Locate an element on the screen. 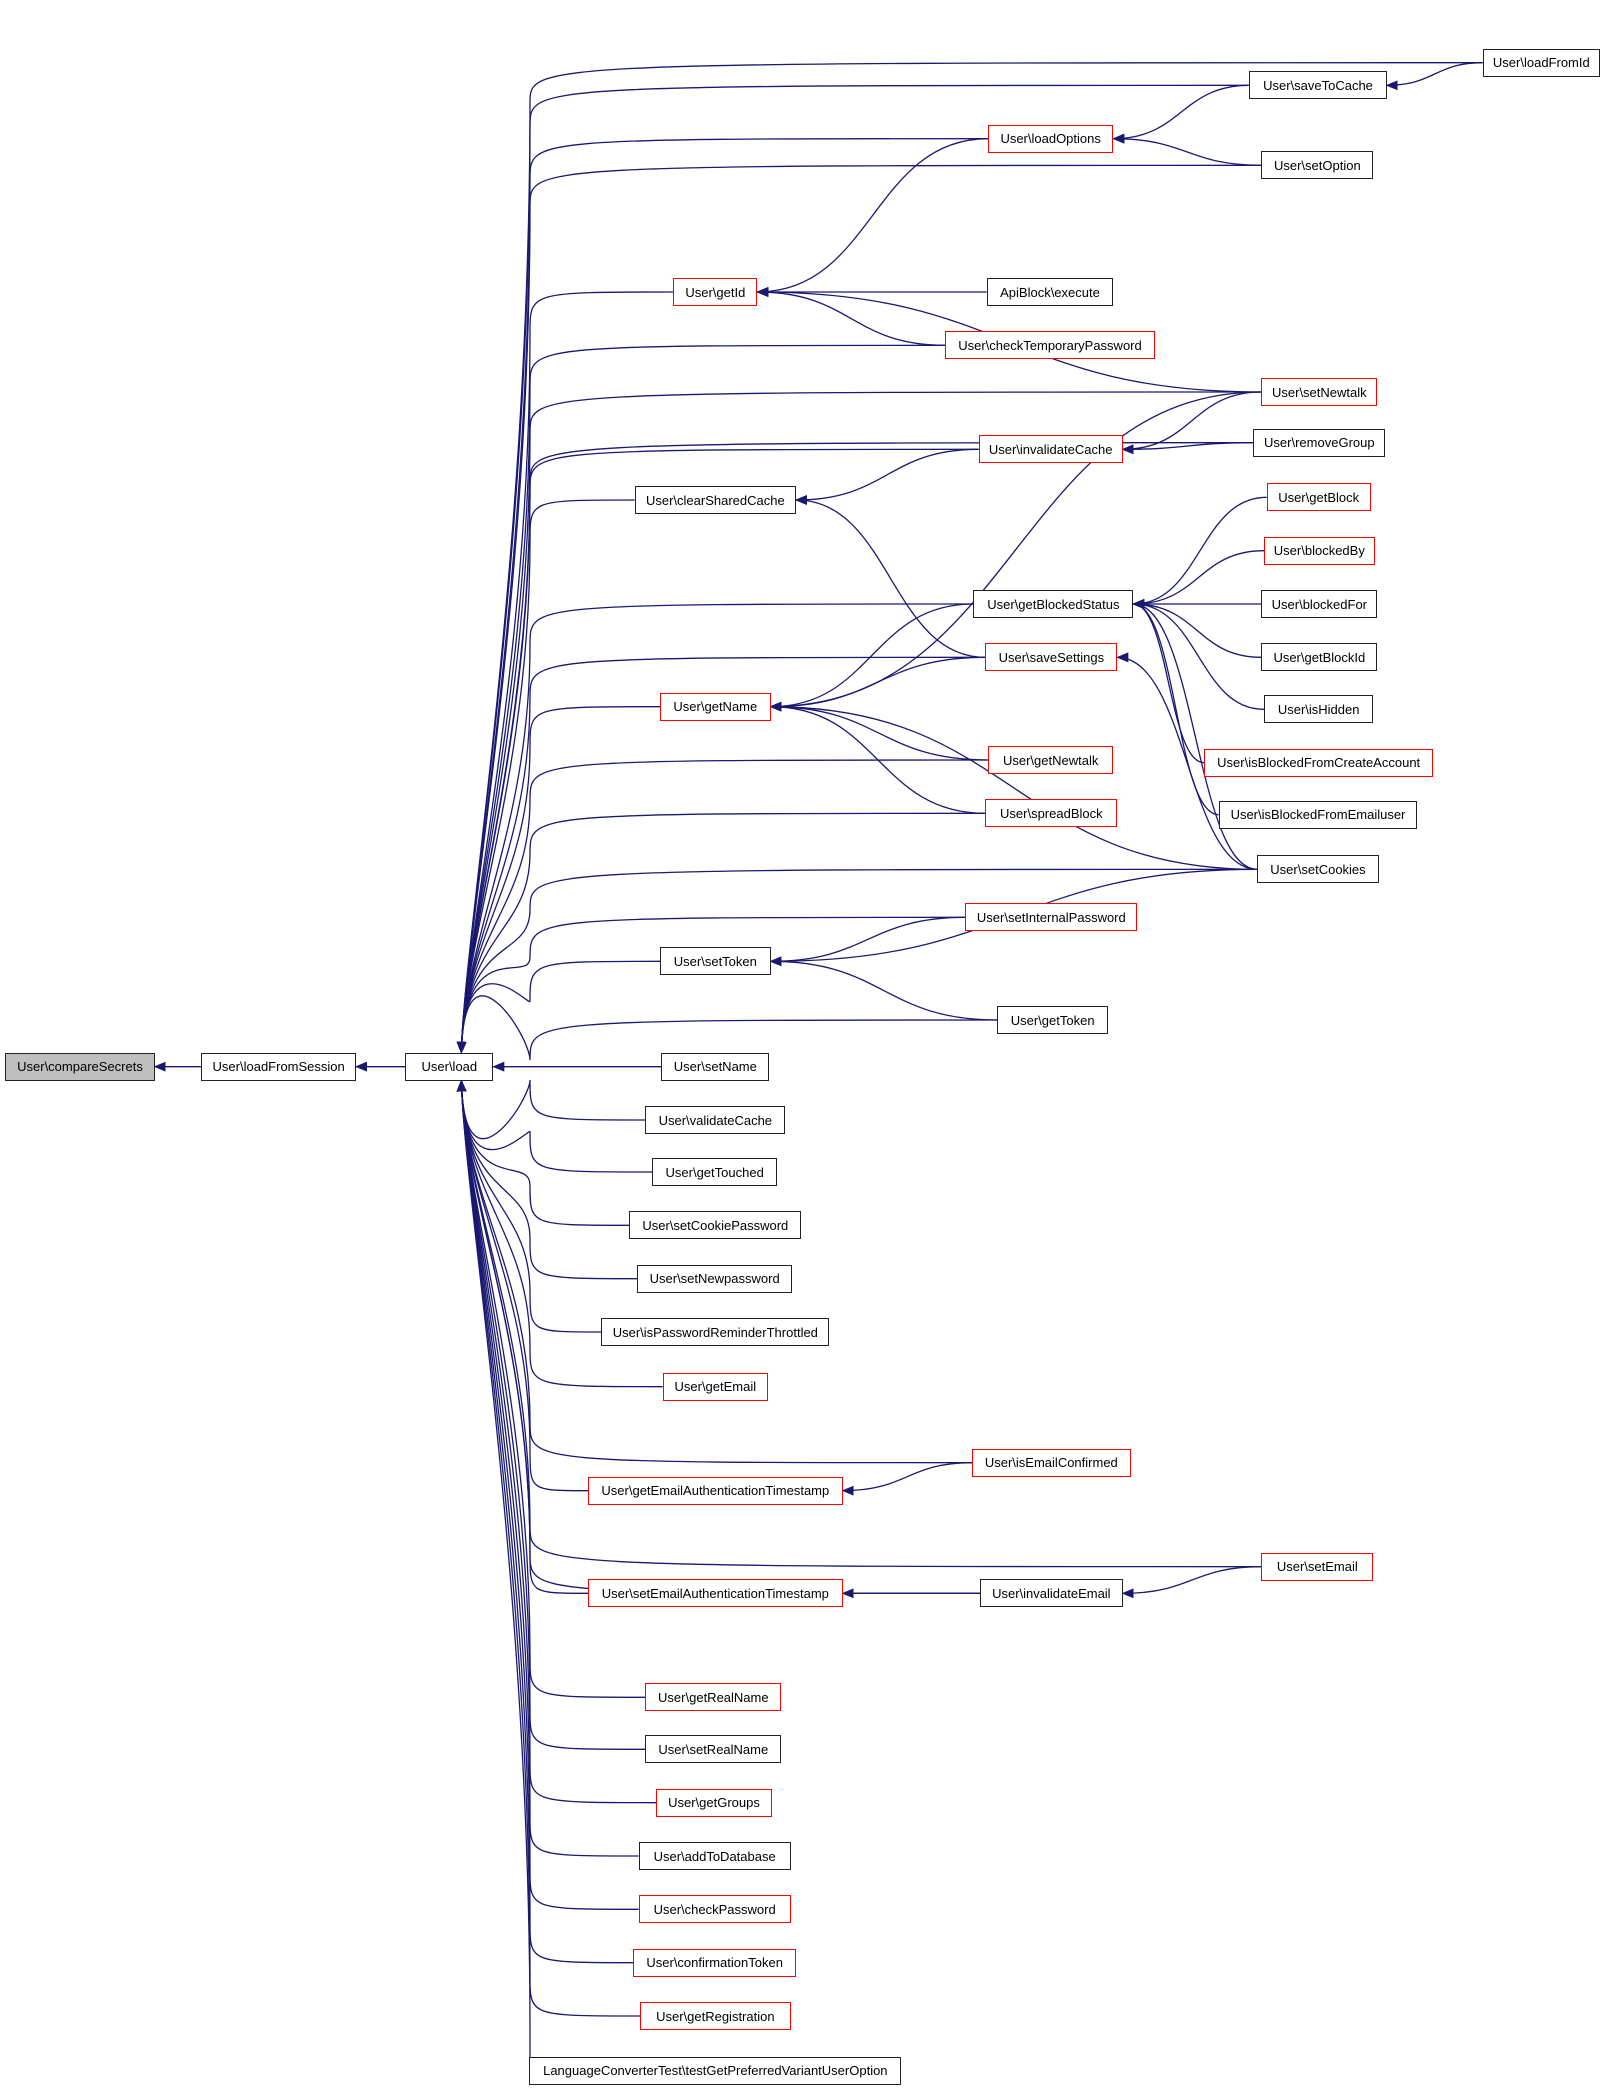  node-get-block: User\getBlock is located at coordinates (1318, 497).